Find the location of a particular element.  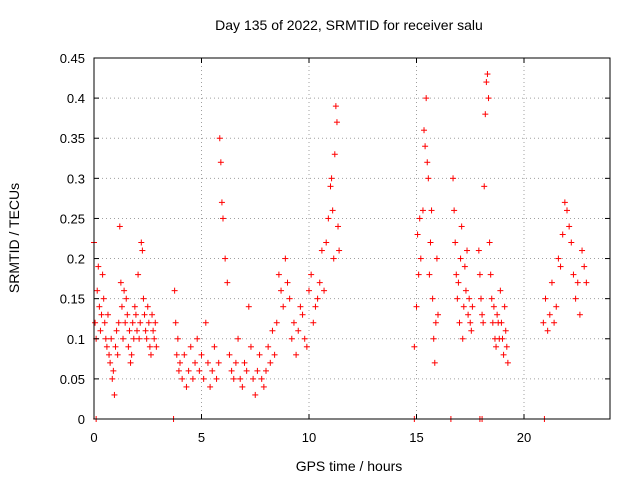

x-axis-title: GPS time / hours is located at coordinates (349, 466).